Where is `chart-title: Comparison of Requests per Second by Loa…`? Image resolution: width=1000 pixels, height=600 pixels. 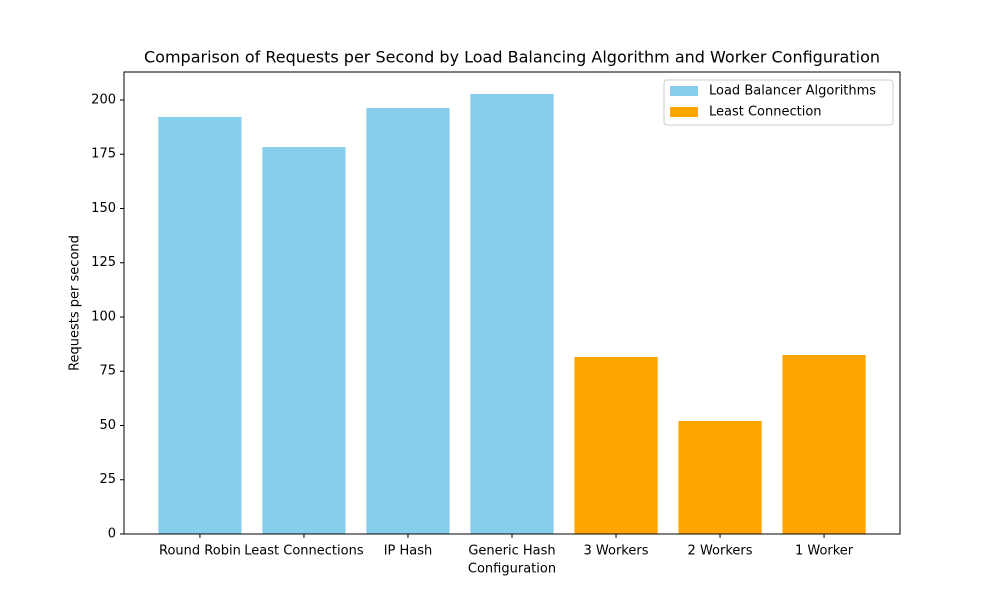
chart-title: Comparison of Requests per Second by Loa… is located at coordinates (512, 57).